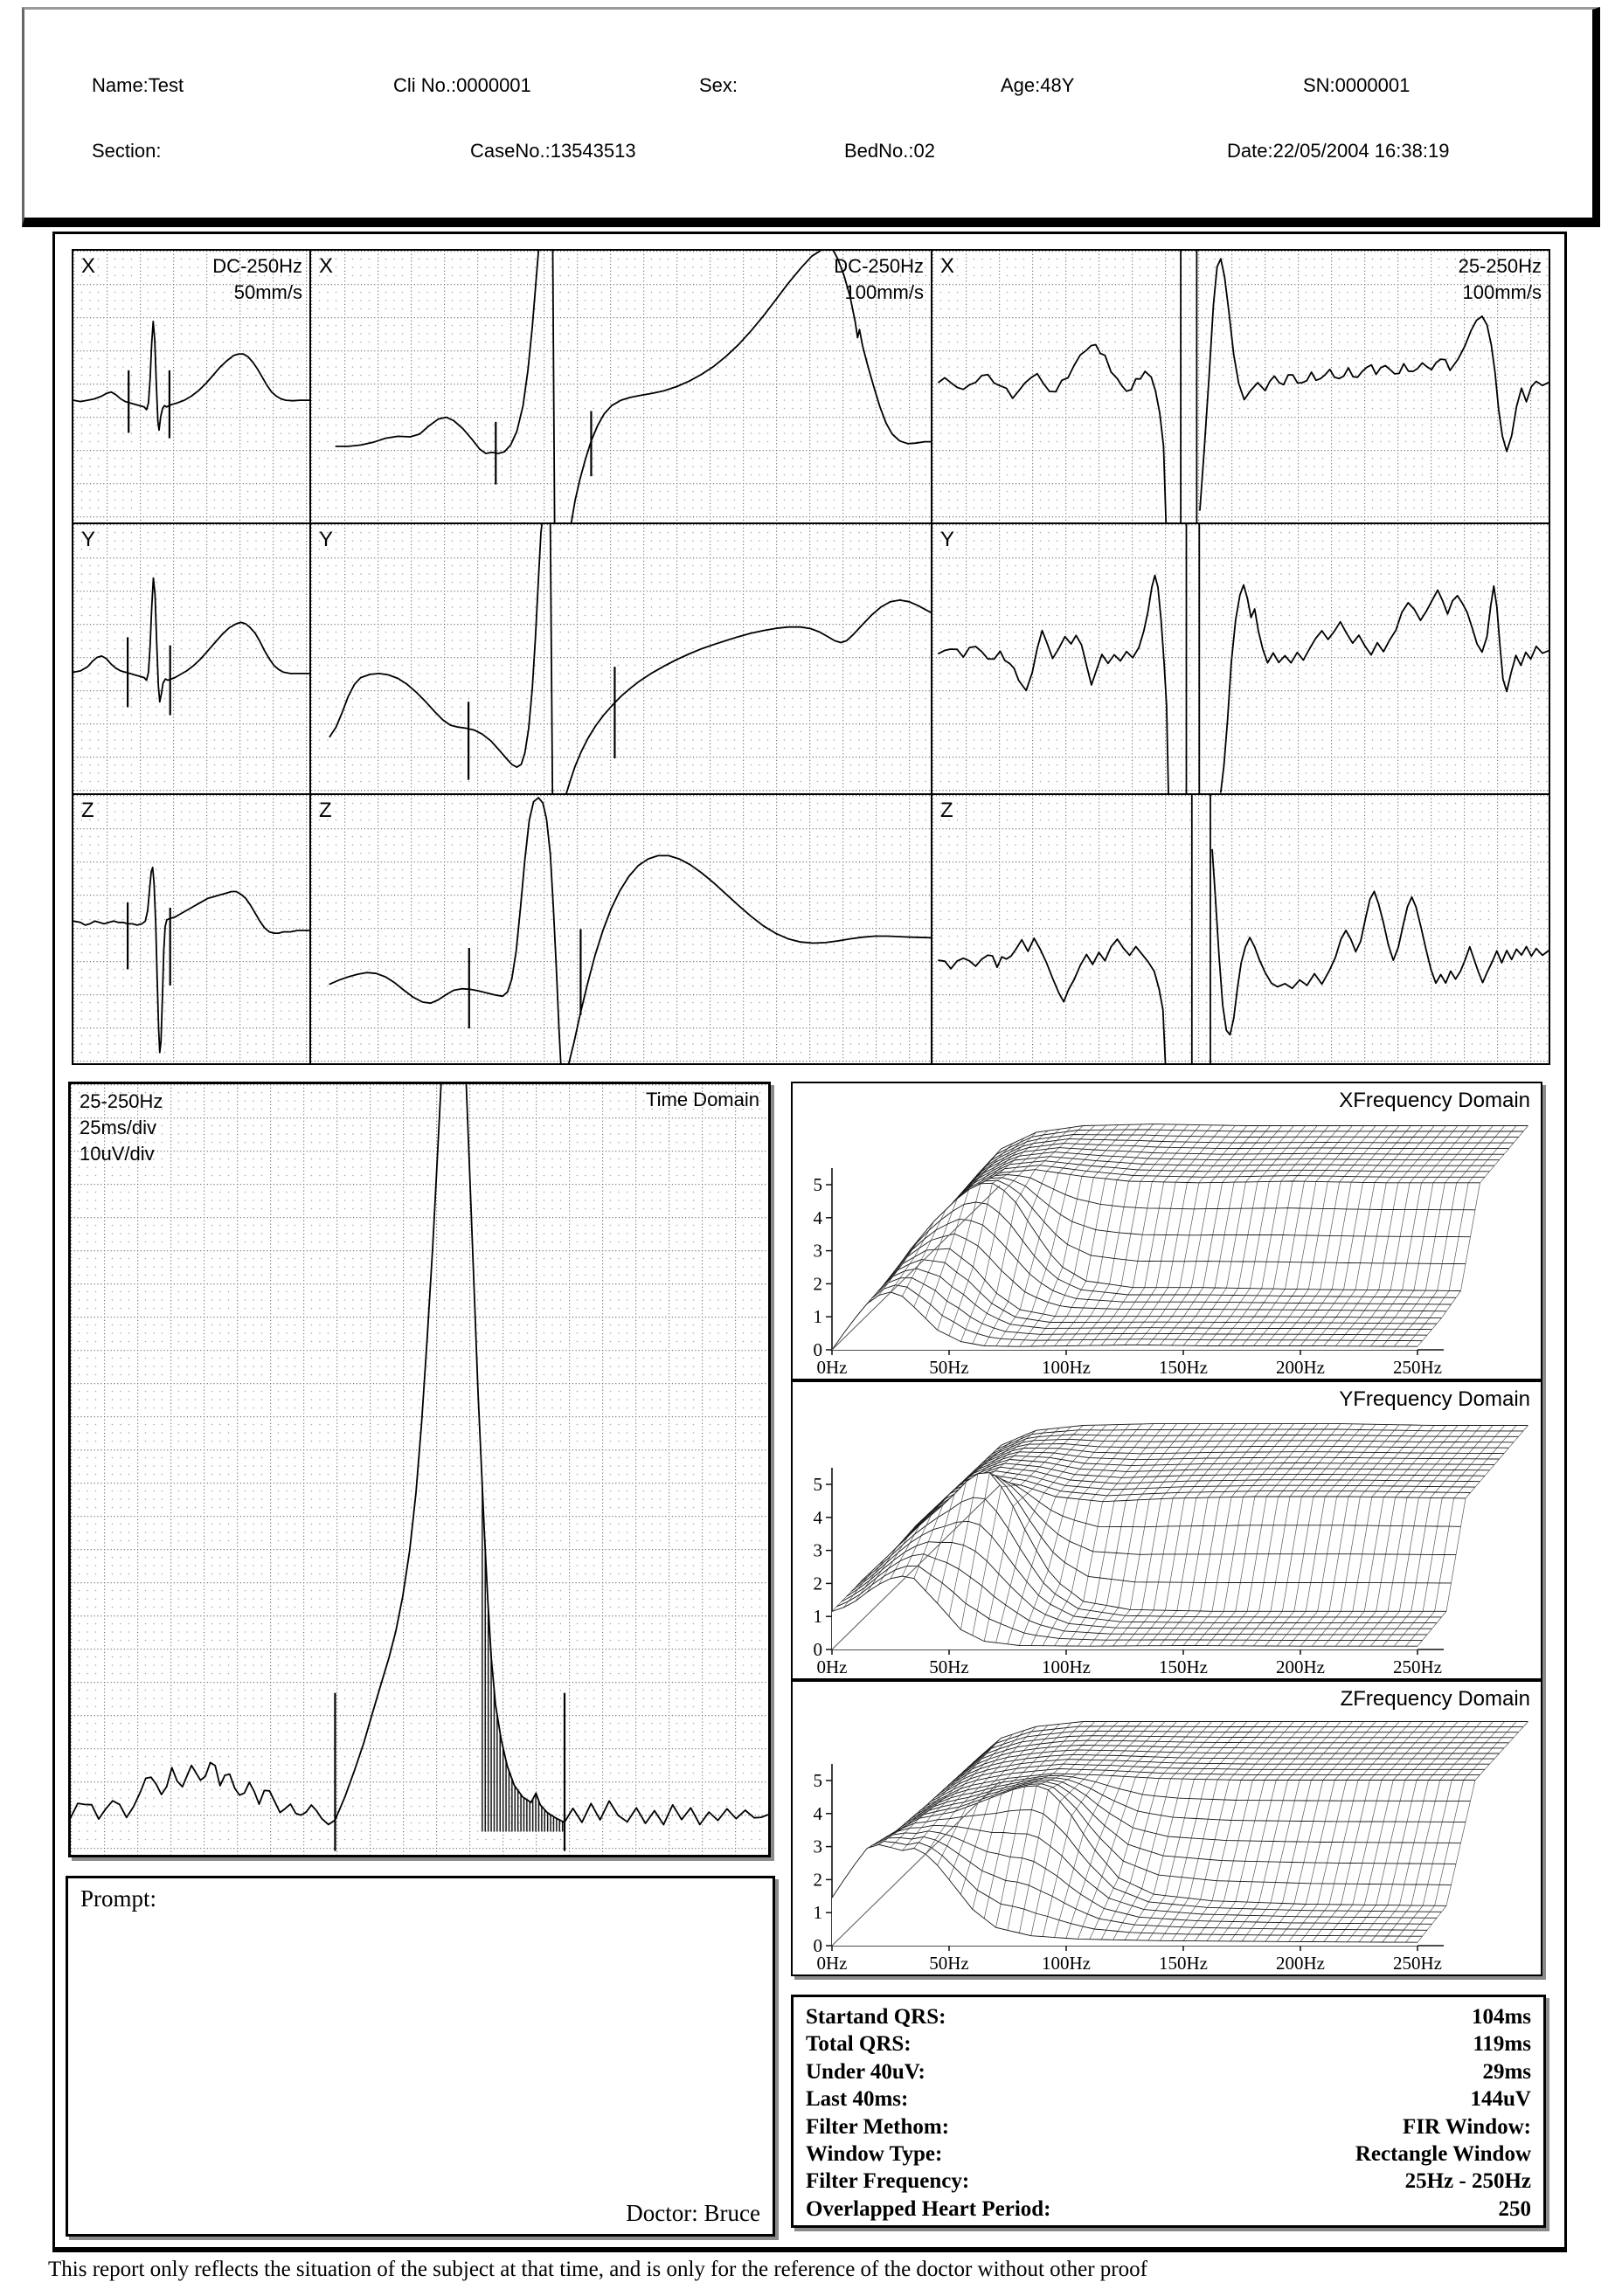  What do you see at coordinates (874, 2154) in the screenshot?
I see `stat-label: Window Type:` at bounding box center [874, 2154].